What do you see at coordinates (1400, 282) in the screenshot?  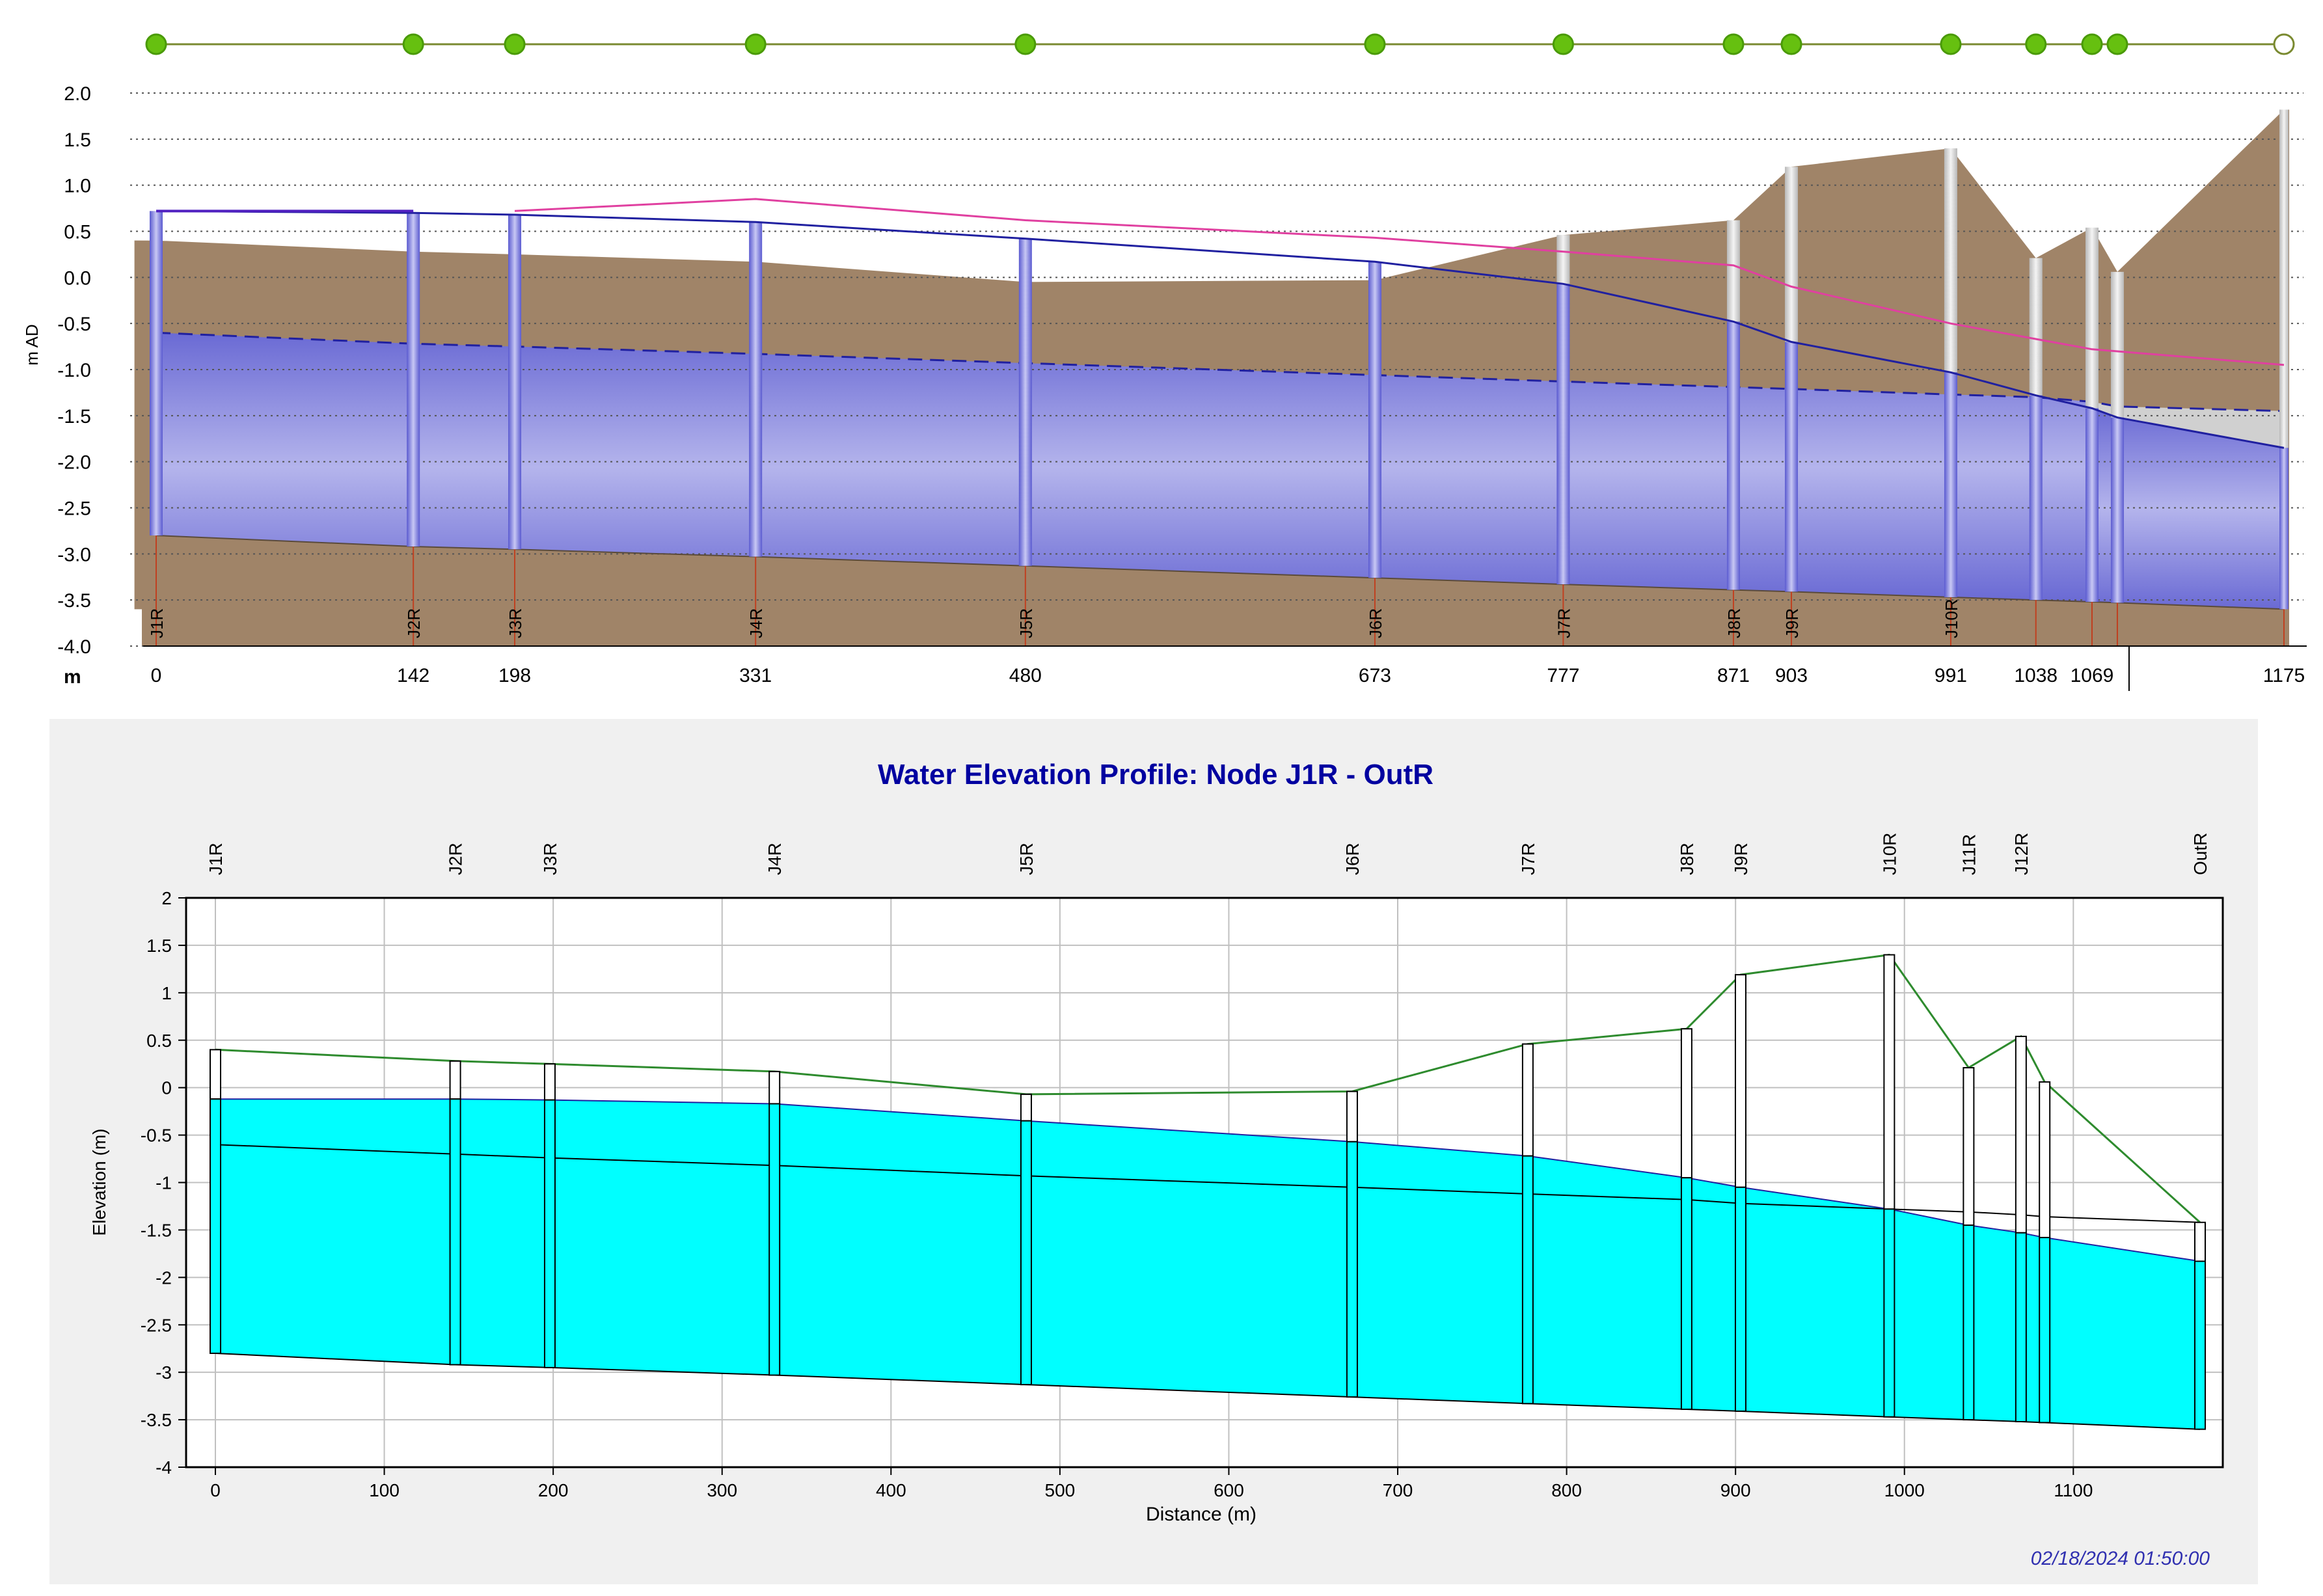 I see `magenta-level-line` at bounding box center [1400, 282].